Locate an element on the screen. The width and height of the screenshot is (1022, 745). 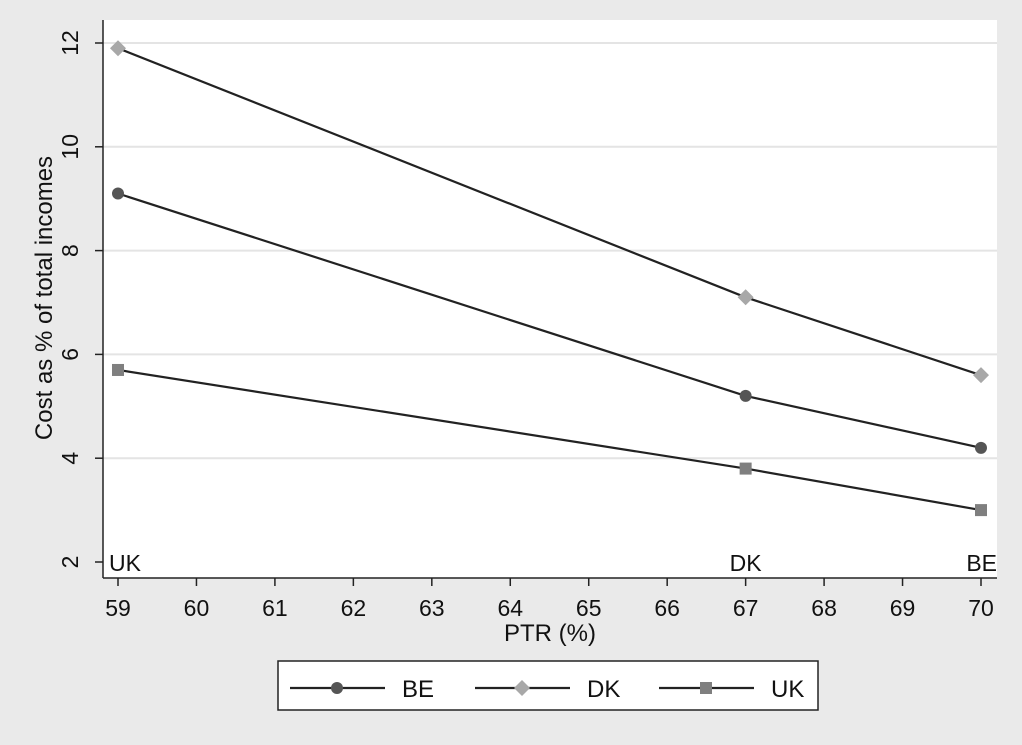
y-tick-label: 10 is located at coordinates (70, 147).